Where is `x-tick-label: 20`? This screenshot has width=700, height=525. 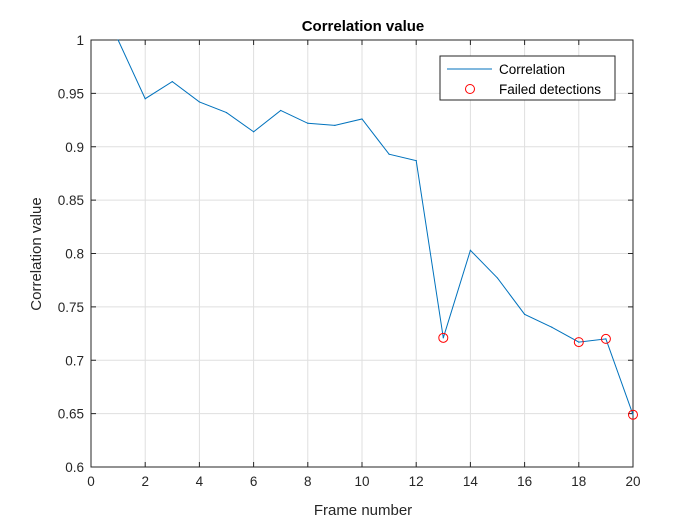 x-tick-label: 20 is located at coordinates (632, 481).